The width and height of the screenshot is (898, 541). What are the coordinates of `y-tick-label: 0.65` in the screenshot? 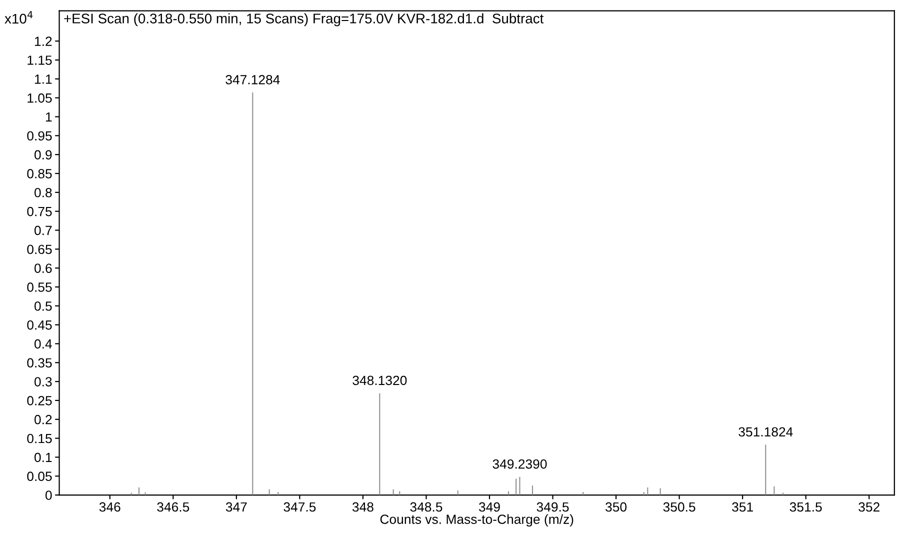 It's located at (39, 249).